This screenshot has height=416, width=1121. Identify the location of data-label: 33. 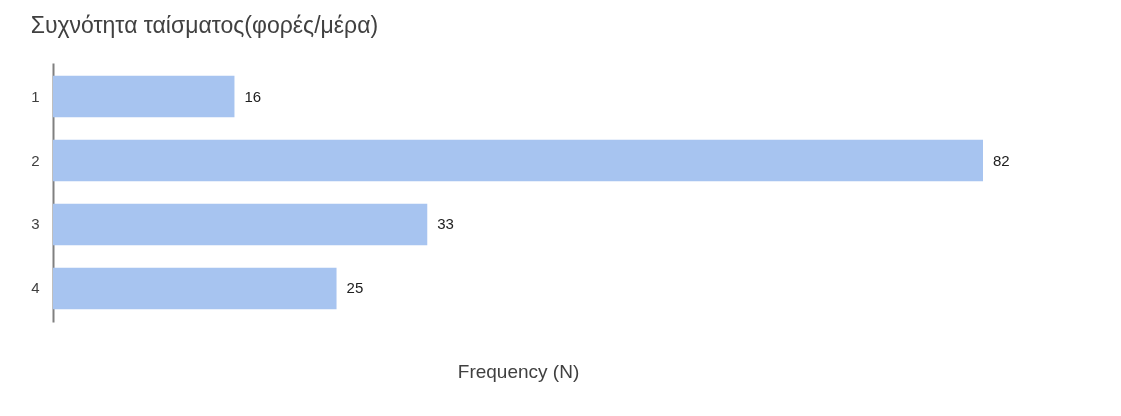
(445, 224).